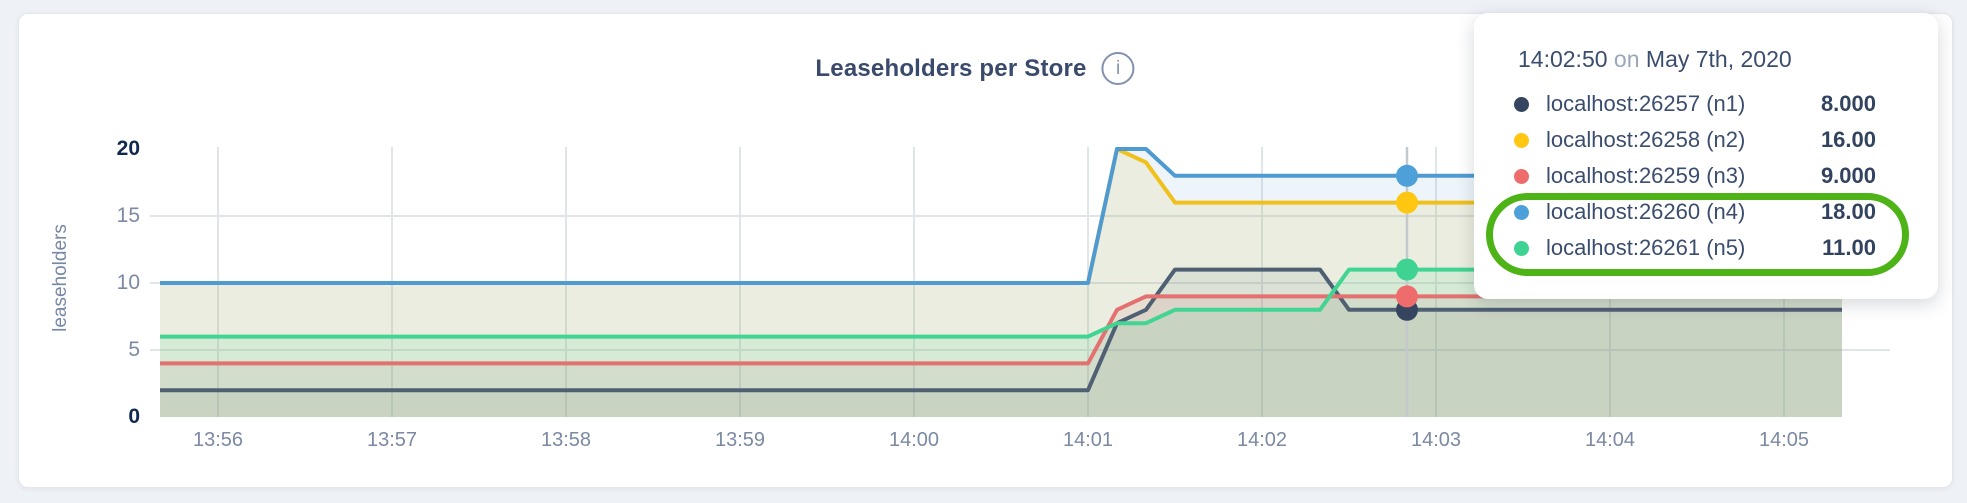  I want to click on tooltip-row-n2: localhost:26258 (n2) 16.00, so click(1695, 140).